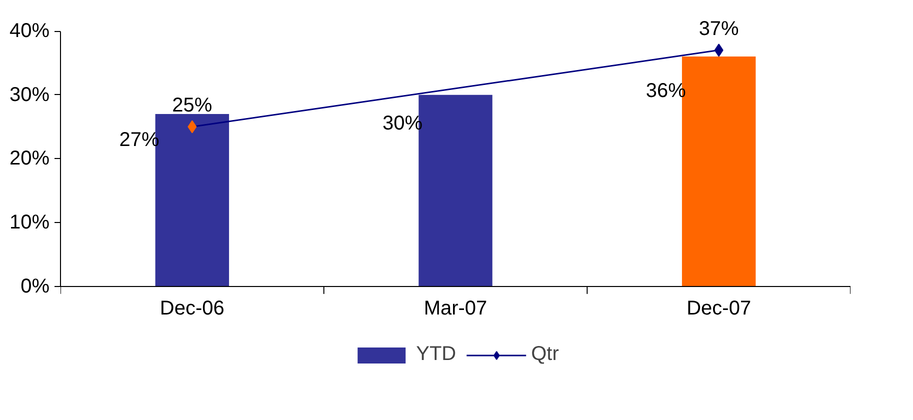 This screenshot has height=420, width=913. What do you see at coordinates (29, 95) in the screenshot?
I see `y-tick-label: 30%` at bounding box center [29, 95].